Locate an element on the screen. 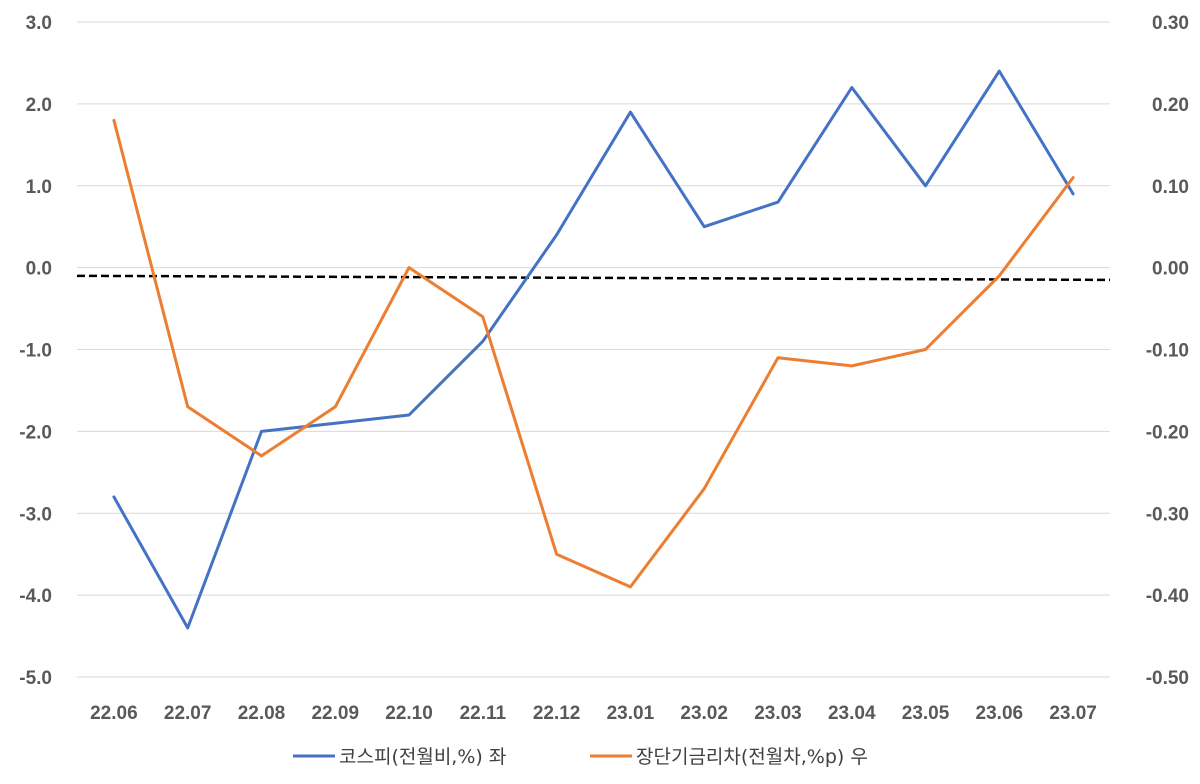  left-axis: 3.0 2.0 1.0 0.0 -1.0 -2.0 -3.0 -4.0 -5.0 is located at coordinates (35, 351).